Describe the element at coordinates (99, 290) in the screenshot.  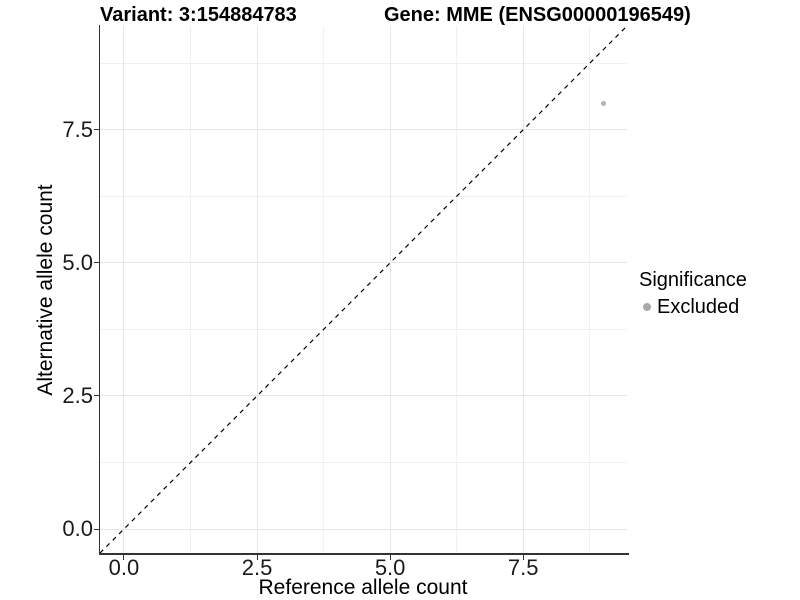
I see `y-axis-line` at that location.